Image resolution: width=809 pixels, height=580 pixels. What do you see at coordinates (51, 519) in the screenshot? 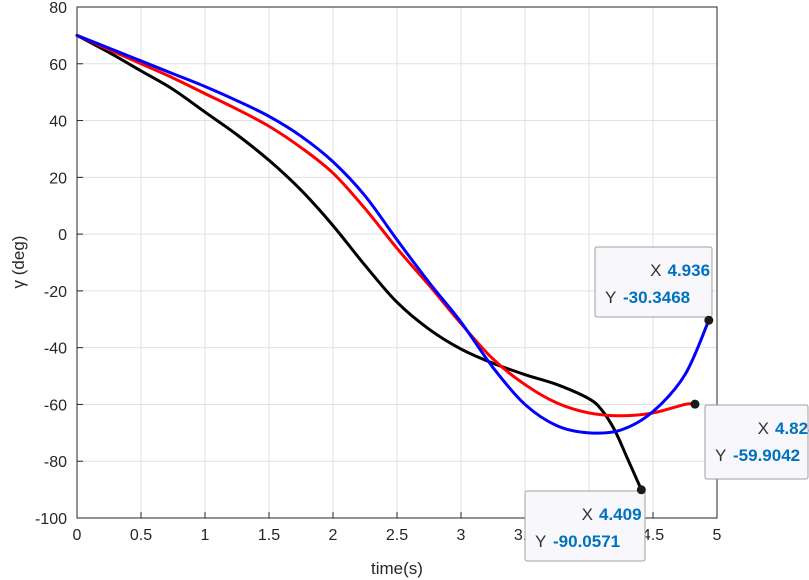
I see `y-tick-label: -100` at bounding box center [51, 519].